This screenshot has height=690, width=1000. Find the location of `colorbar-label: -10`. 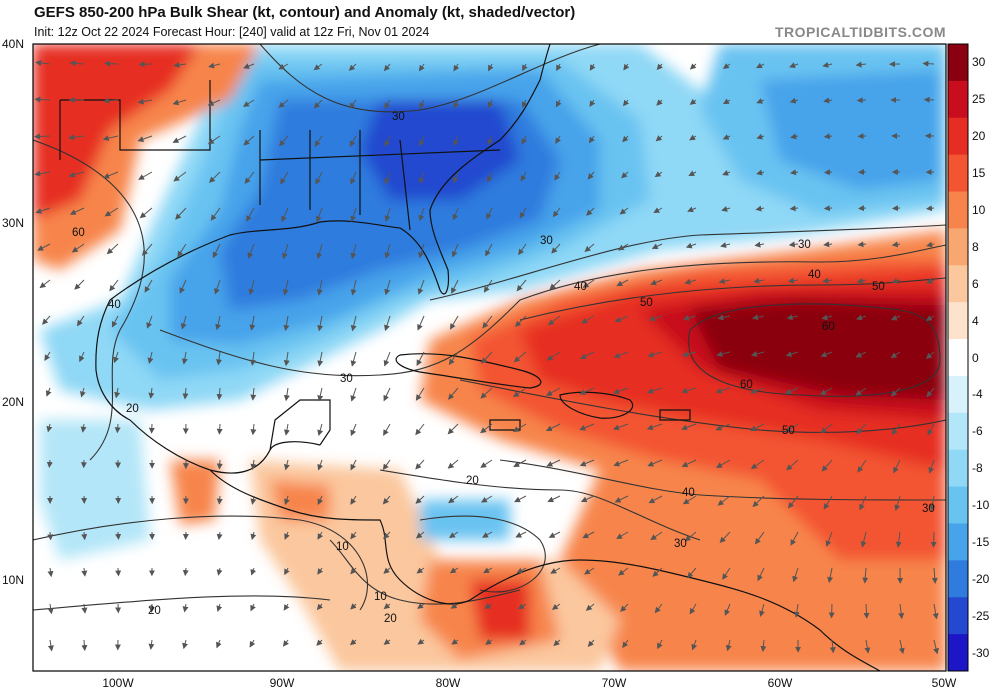

colorbar-label: -10 is located at coordinates (980, 505).